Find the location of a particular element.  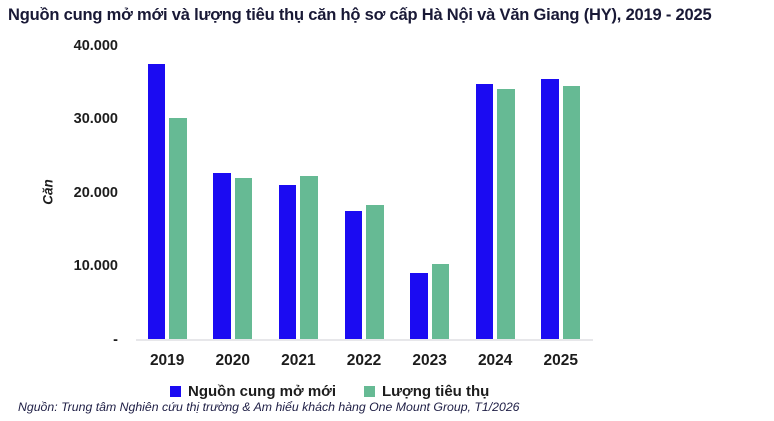

x-axis-label: 2022 is located at coordinates (364, 360).